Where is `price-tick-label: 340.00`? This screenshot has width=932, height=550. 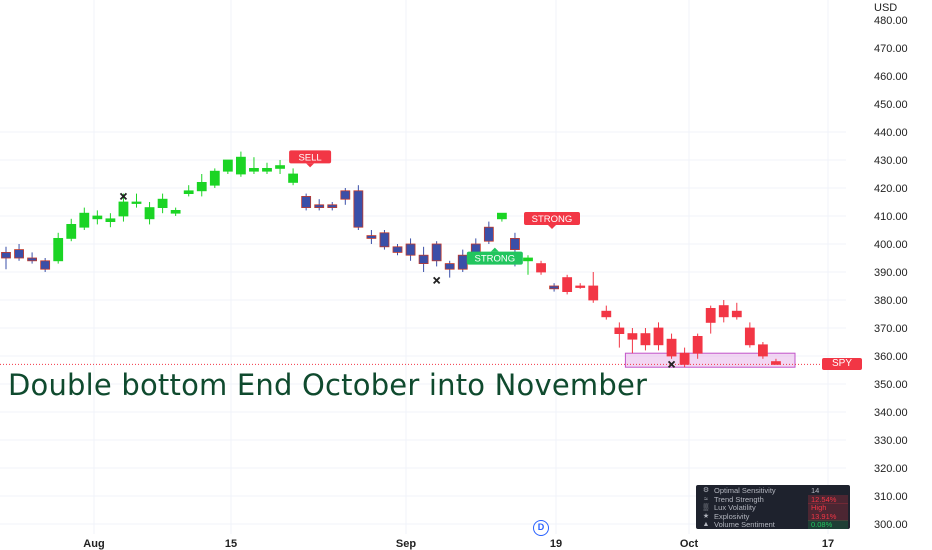
price-tick-label: 340.00 is located at coordinates (891, 413).